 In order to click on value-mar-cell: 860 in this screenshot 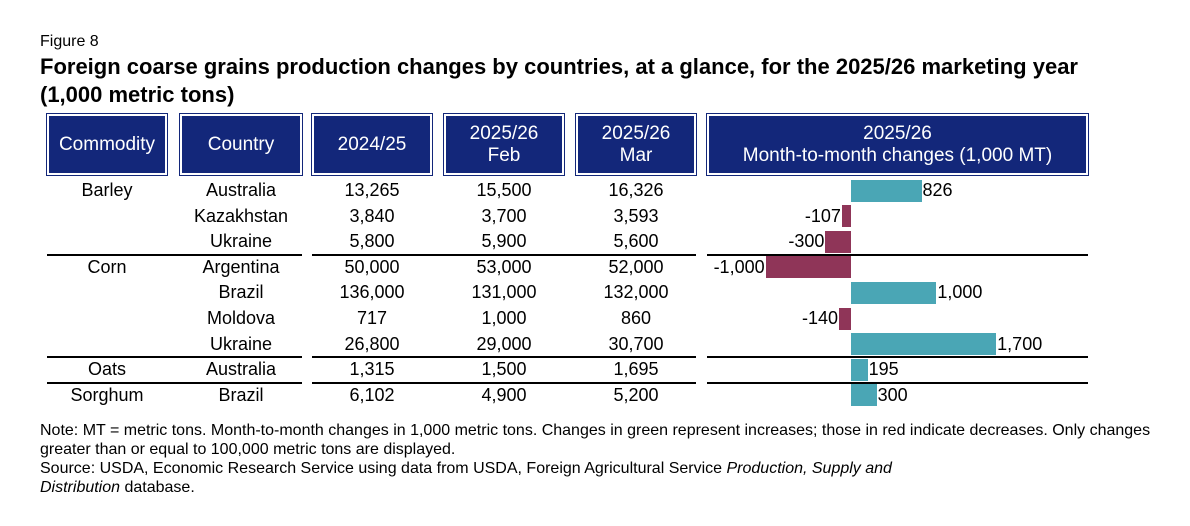, I will do `click(636, 318)`.